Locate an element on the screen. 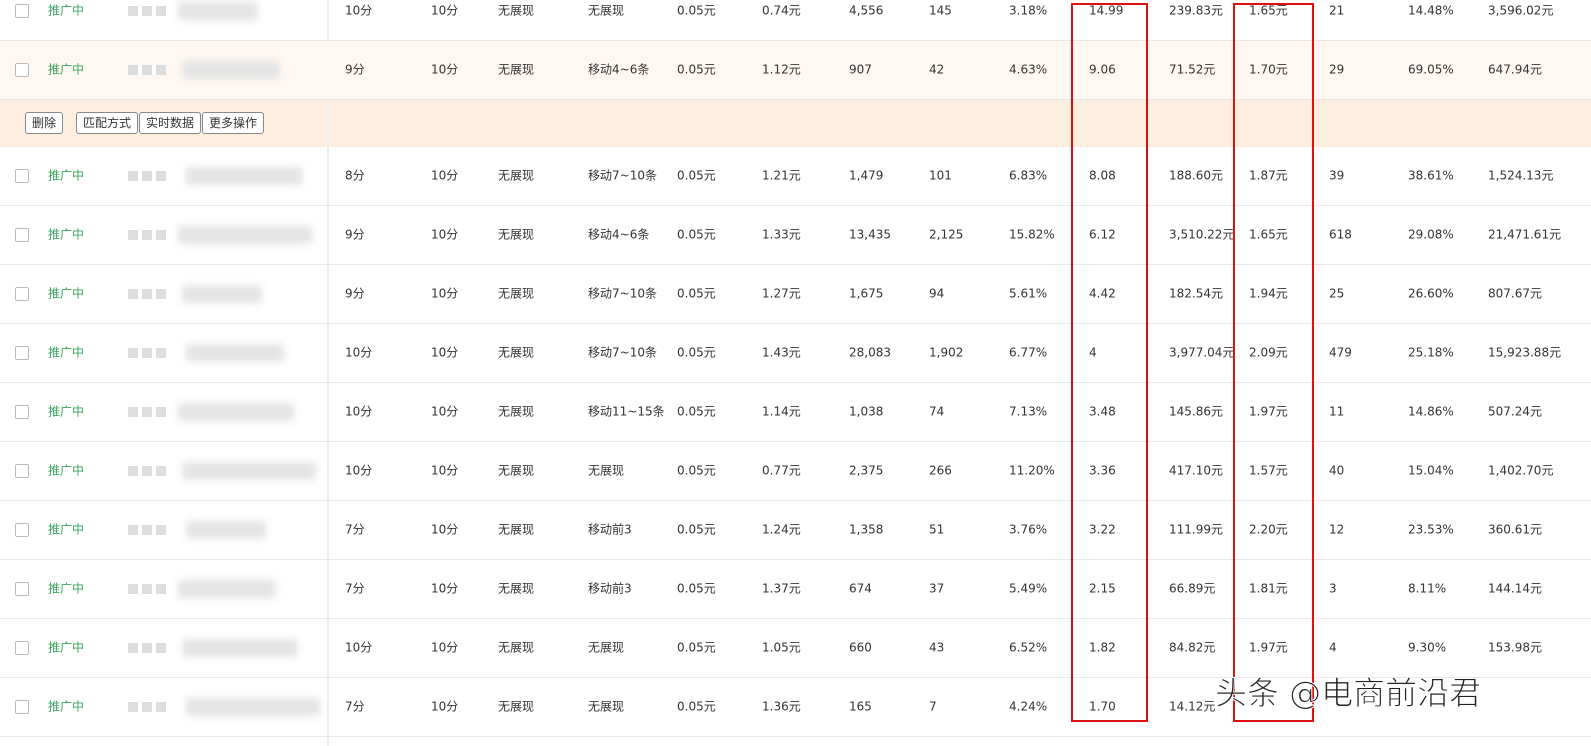 Image resolution: width=1591 pixels, height=746 pixels. table-cell: 165 is located at coordinates (860, 706).